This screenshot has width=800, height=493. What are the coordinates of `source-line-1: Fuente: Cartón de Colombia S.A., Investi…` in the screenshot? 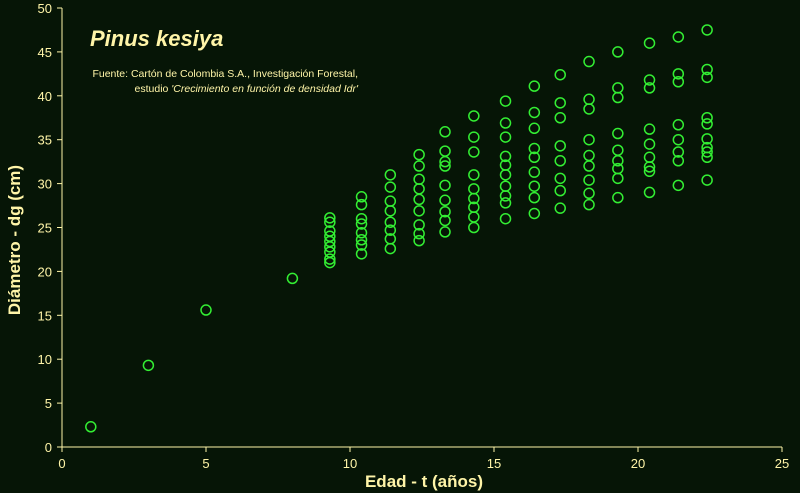 It's located at (225, 74).